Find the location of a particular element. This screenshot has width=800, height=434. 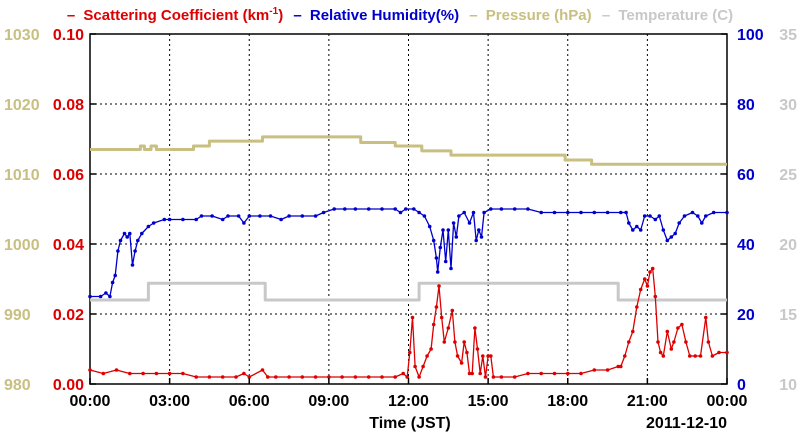

x-tick-label: 12:00 is located at coordinates (408, 401).